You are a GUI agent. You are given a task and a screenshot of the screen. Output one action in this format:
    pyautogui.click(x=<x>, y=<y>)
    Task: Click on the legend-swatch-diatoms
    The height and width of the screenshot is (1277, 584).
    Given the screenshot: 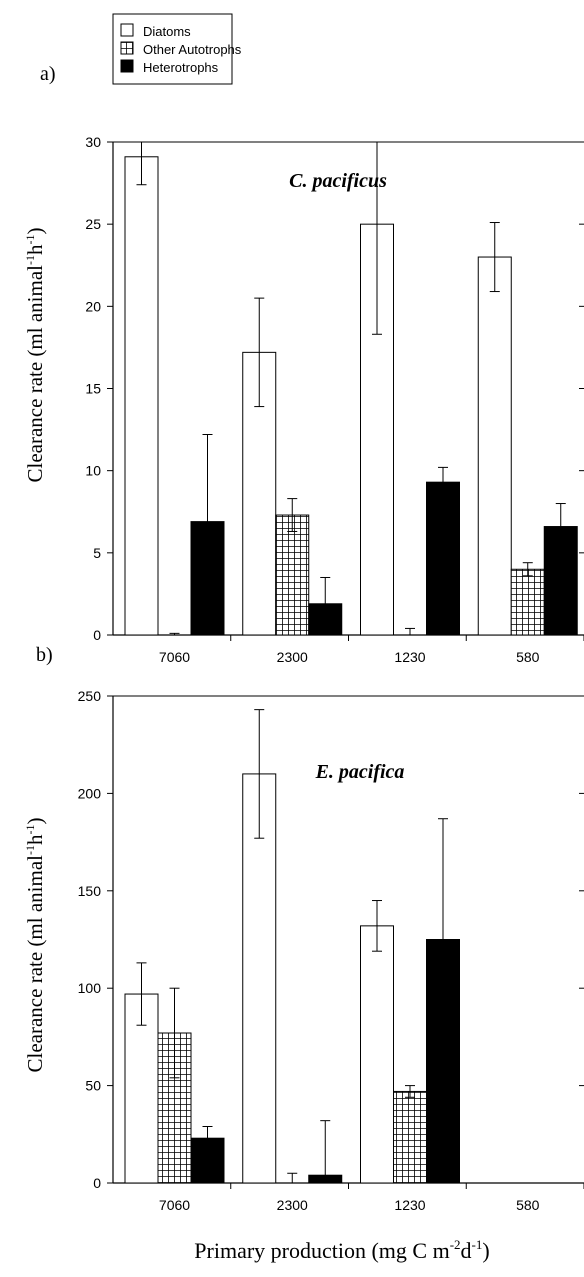 What is the action you would take?
    pyautogui.click(x=127, y=30)
    